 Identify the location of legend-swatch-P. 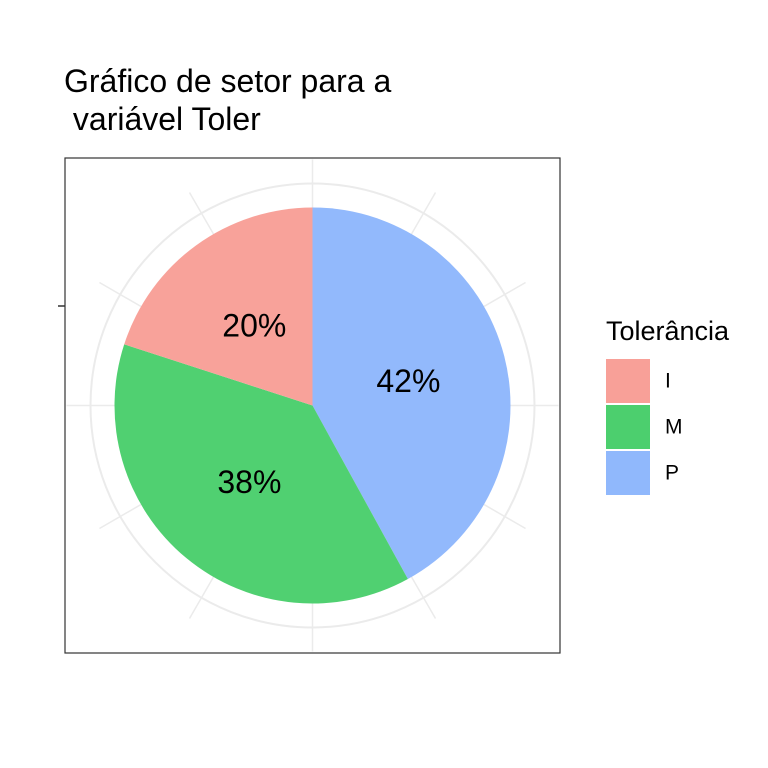
(628, 473).